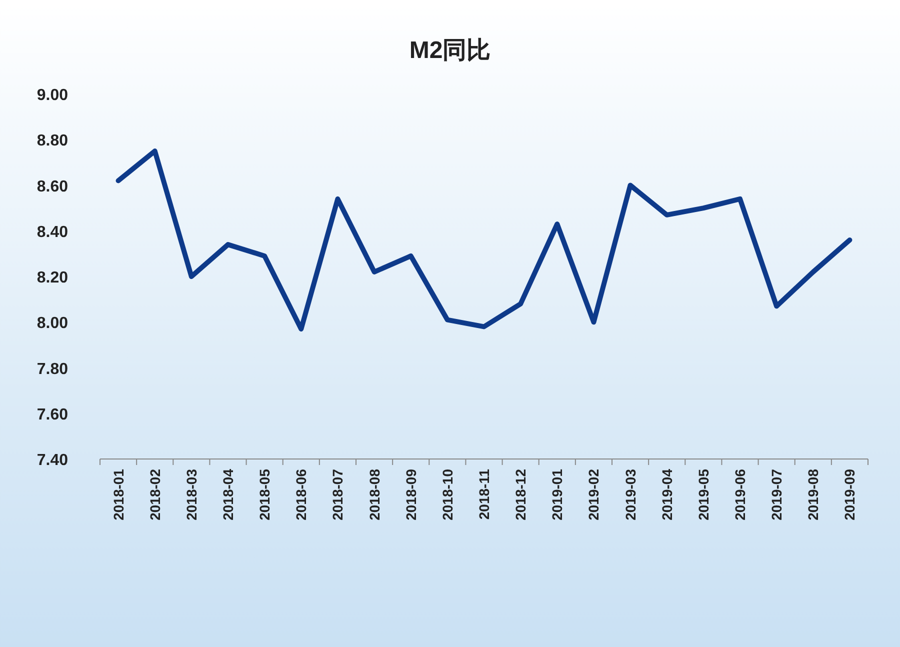 This screenshot has height=647, width=900. I want to click on y-tick-label: 7.80, so click(52, 369).